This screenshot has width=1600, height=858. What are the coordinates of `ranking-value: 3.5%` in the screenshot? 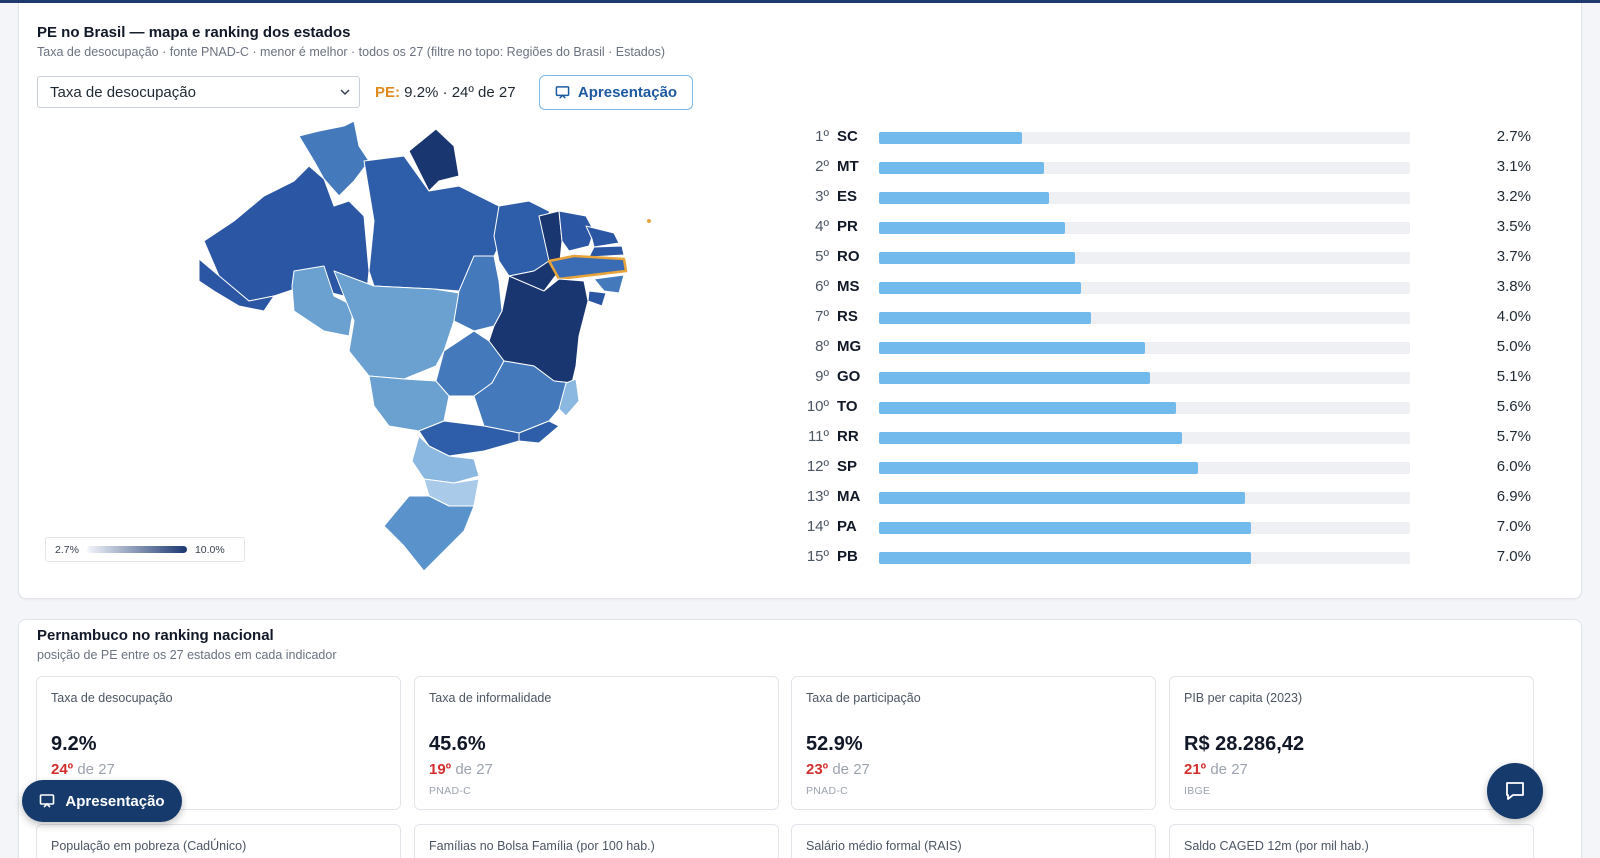 It's located at (1513, 226).